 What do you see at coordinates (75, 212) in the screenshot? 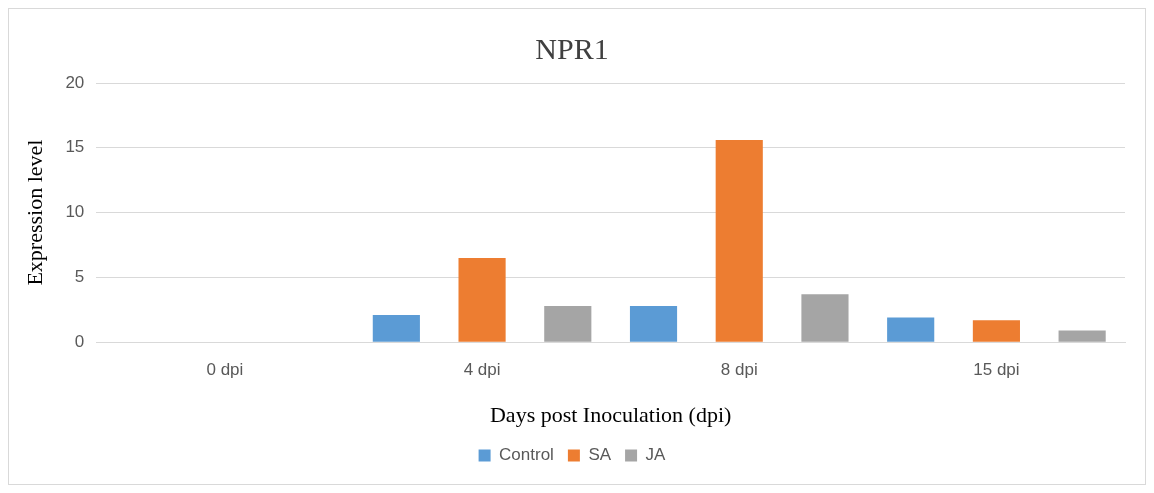
I see `y-tick-label: 10` at bounding box center [75, 212].